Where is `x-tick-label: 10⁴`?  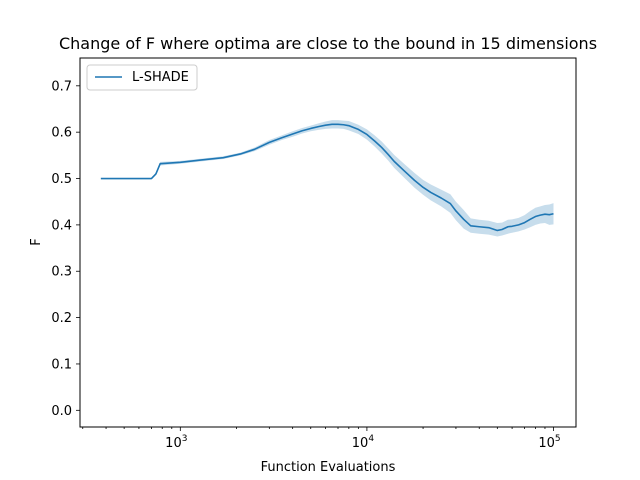
x-tick-label: 10⁴ is located at coordinates (363, 442).